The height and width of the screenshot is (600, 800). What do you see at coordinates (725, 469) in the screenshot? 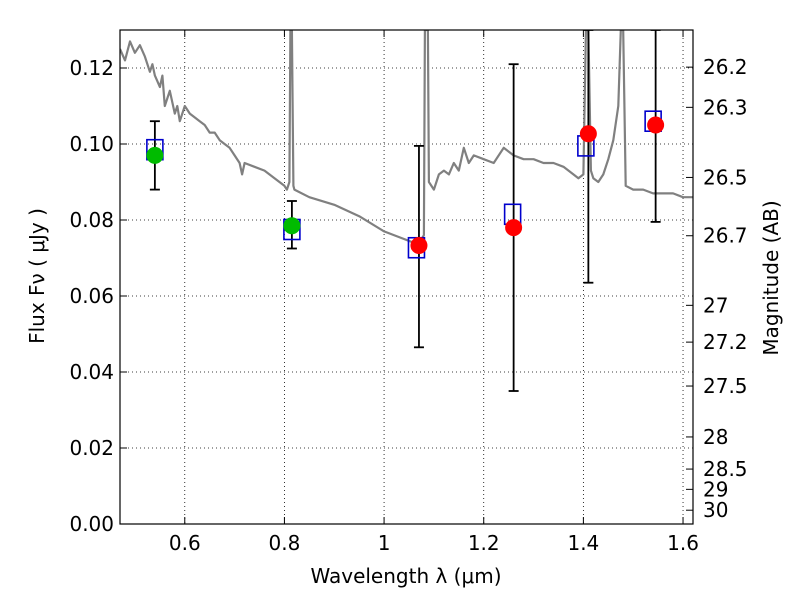
I see `magnitude-tick-label: 28.5` at bounding box center [725, 469].